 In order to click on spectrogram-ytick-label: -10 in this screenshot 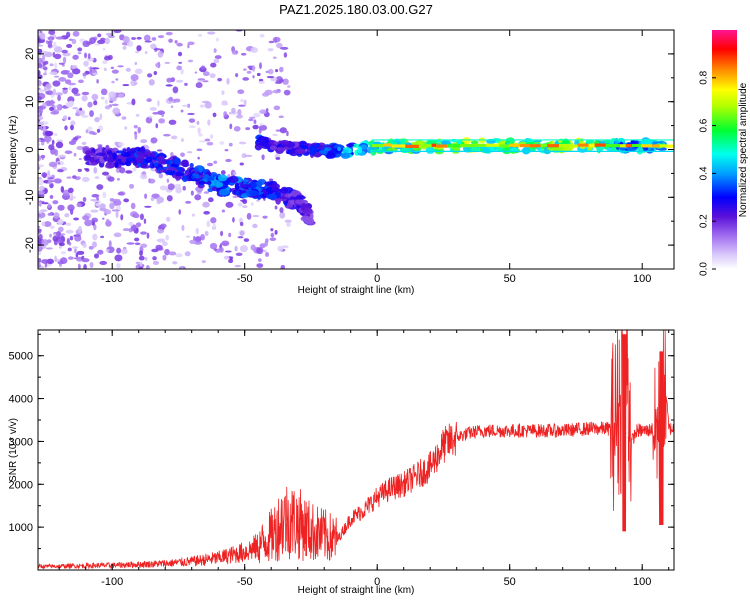, I will do `click(30, 197)`.